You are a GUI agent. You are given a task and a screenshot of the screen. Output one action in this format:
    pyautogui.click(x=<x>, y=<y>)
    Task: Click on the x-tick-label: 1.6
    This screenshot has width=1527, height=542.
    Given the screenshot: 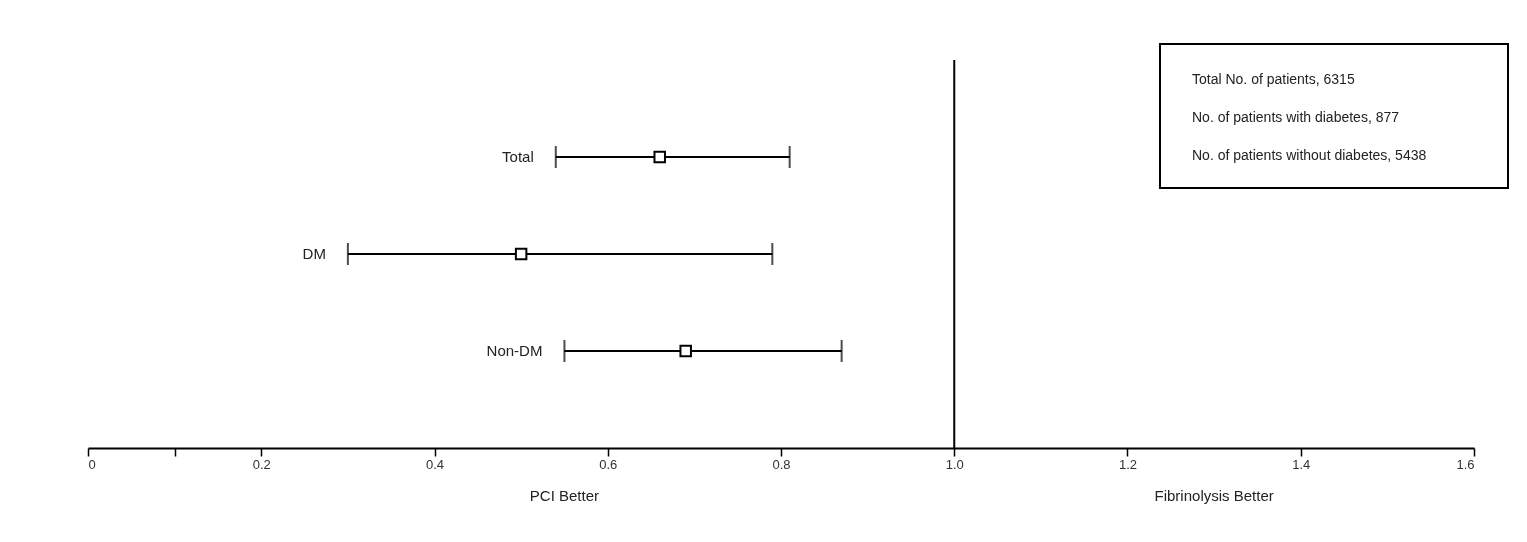 What is the action you would take?
    pyautogui.click(x=1465, y=464)
    